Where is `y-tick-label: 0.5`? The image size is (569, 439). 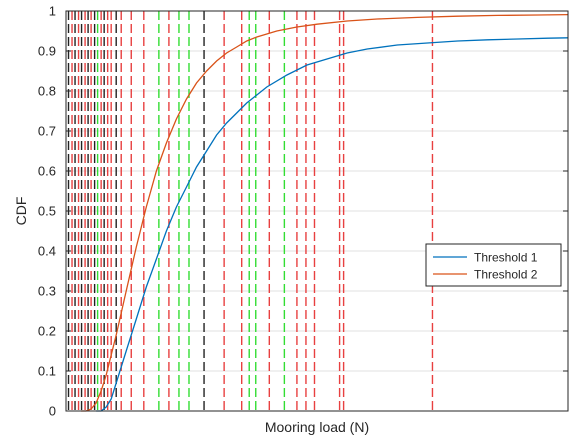
y-tick-label: 0.5 is located at coordinates (47, 211).